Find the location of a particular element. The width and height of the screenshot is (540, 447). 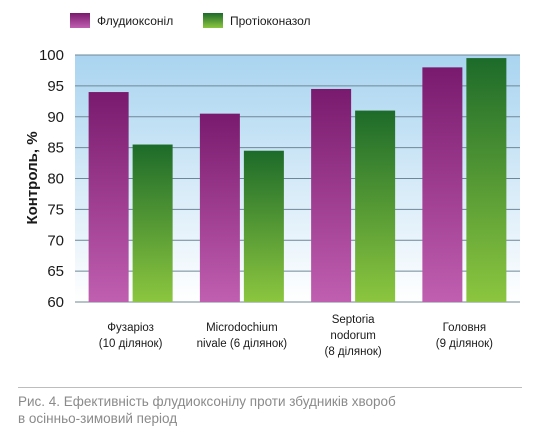

y-tick-label: 100 is located at coordinates (51, 55).